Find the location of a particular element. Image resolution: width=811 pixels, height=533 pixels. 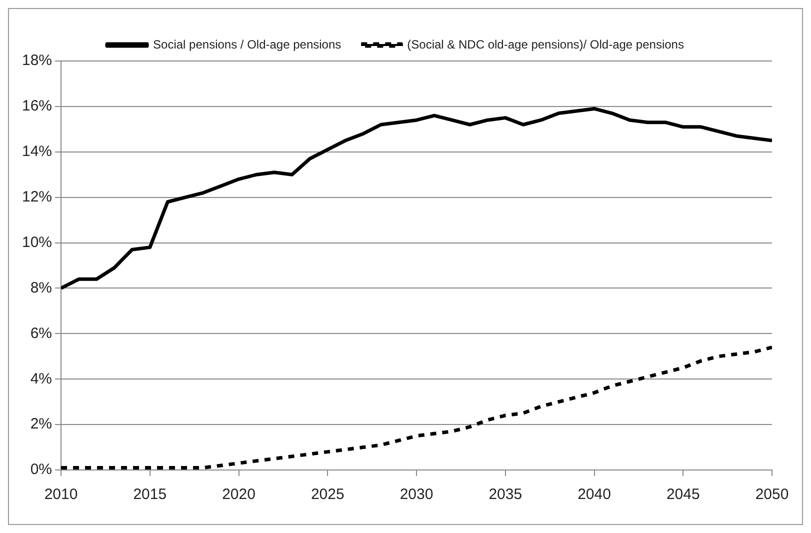

y-tick-label: 2% is located at coordinates (41, 424).